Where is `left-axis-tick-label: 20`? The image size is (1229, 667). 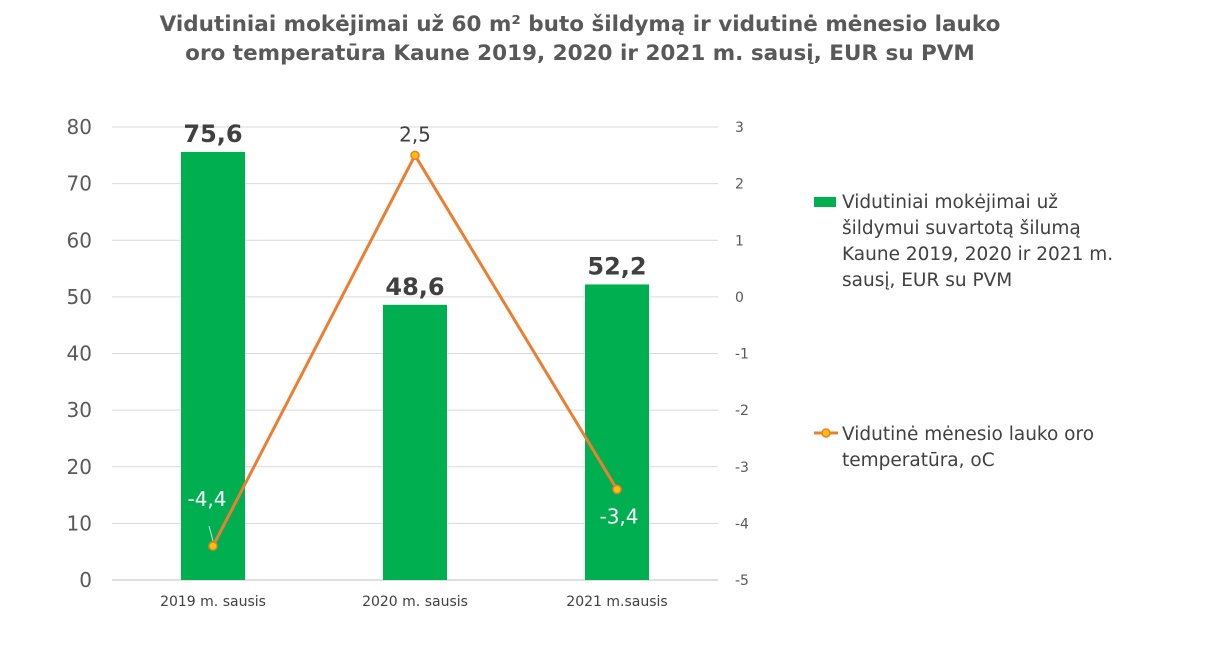 left-axis-tick-label: 20 is located at coordinates (79, 467).